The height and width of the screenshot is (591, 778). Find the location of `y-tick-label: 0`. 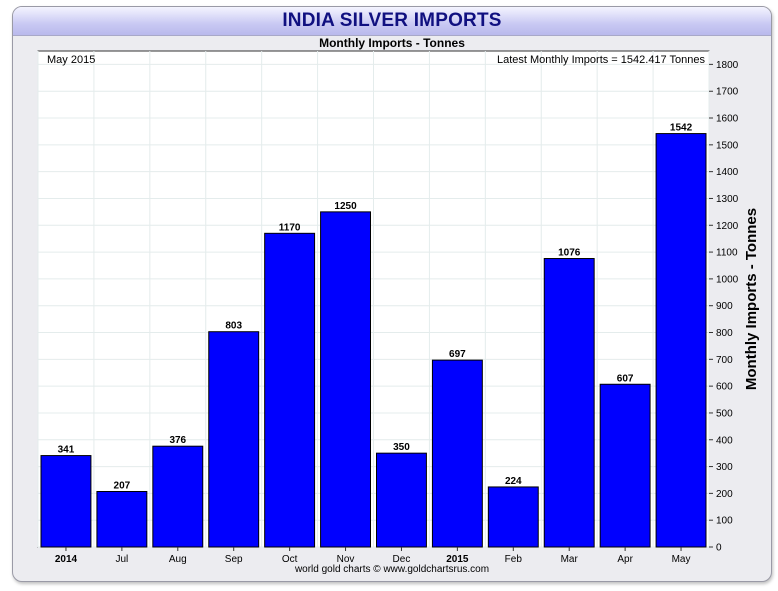

y-tick-label: 0 is located at coordinates (719, 548).